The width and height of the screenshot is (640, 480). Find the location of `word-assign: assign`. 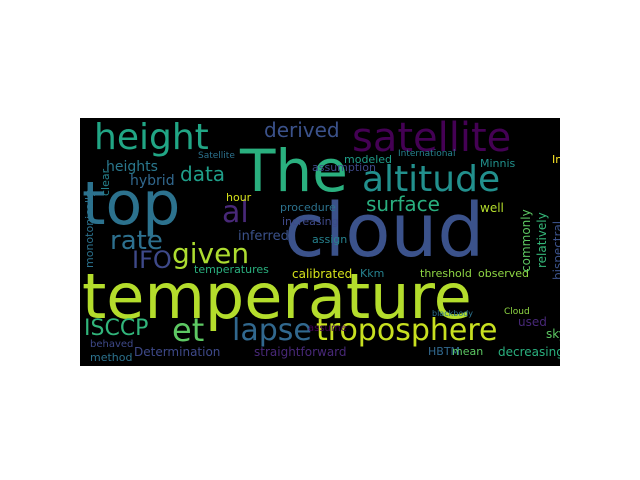

word-assign: assign is located at coordinates (330, 239).